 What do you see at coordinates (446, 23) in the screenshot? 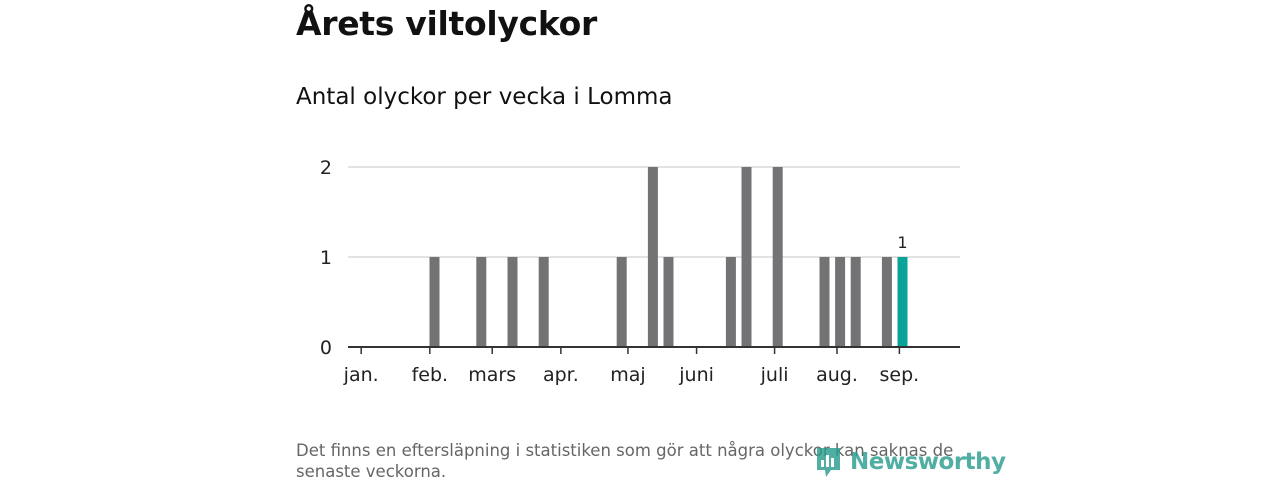
I see `page-title: Årets viltolyckor` at bounding box center [446, 23].